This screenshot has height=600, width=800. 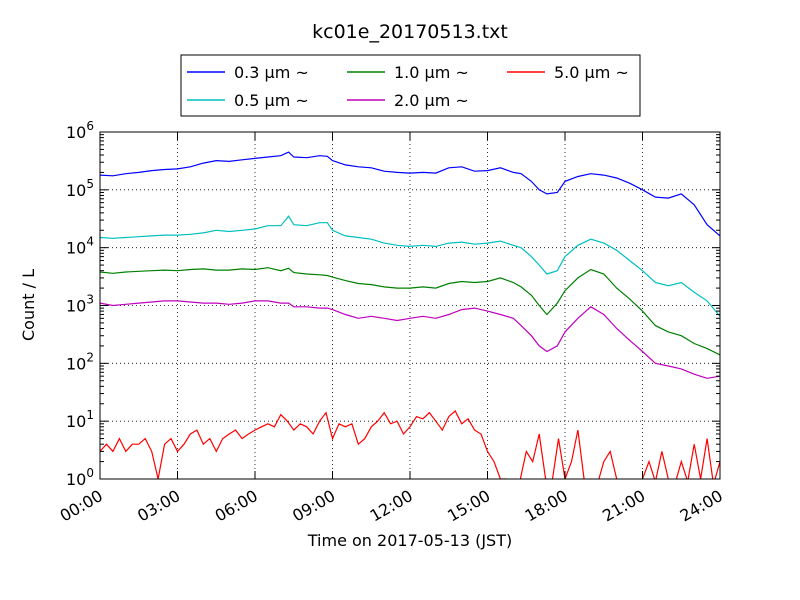 I want to click on legend-item-4: 2.0 μm ~, so click(x=408, y=100).